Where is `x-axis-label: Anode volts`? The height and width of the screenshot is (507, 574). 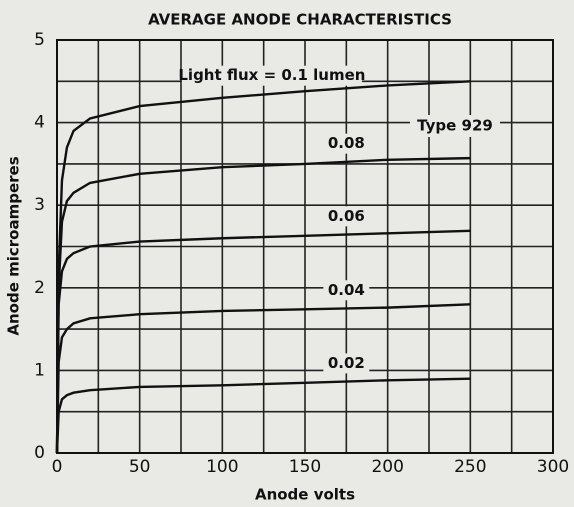 x-axis-label: Anode volts is located at coordinates (305, 495).